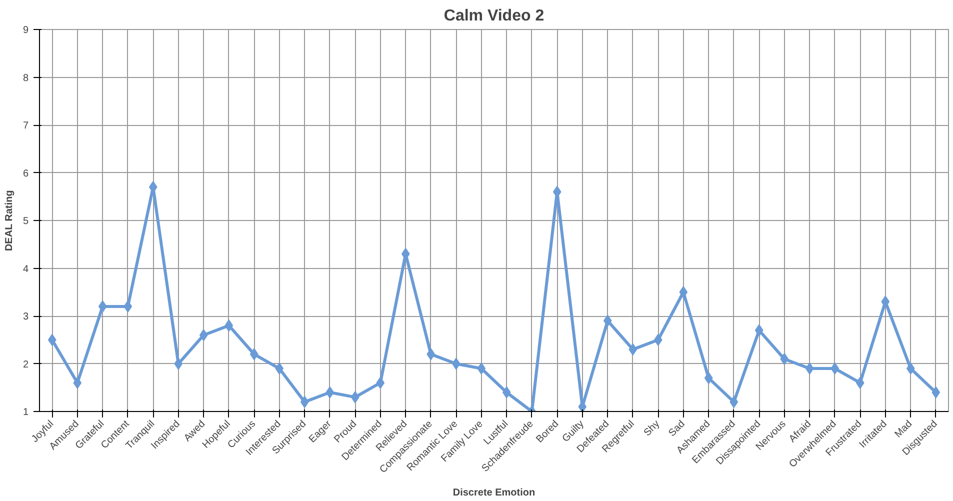 Image resolution: width=953 pixels, height=501 pixels. I want to click on y-tick-label: 1, so click(25, 412).